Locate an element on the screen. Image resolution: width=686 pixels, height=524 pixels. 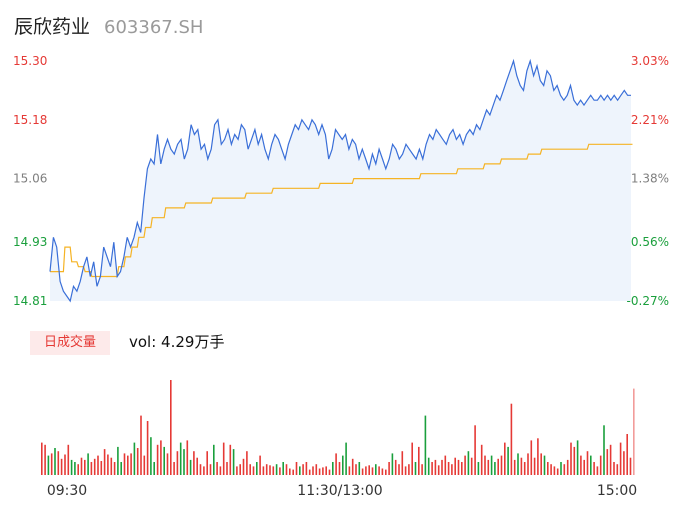
time-axis-labels: 09:30 11:30/13:00 15:00 is located at coordinates (342, 491).